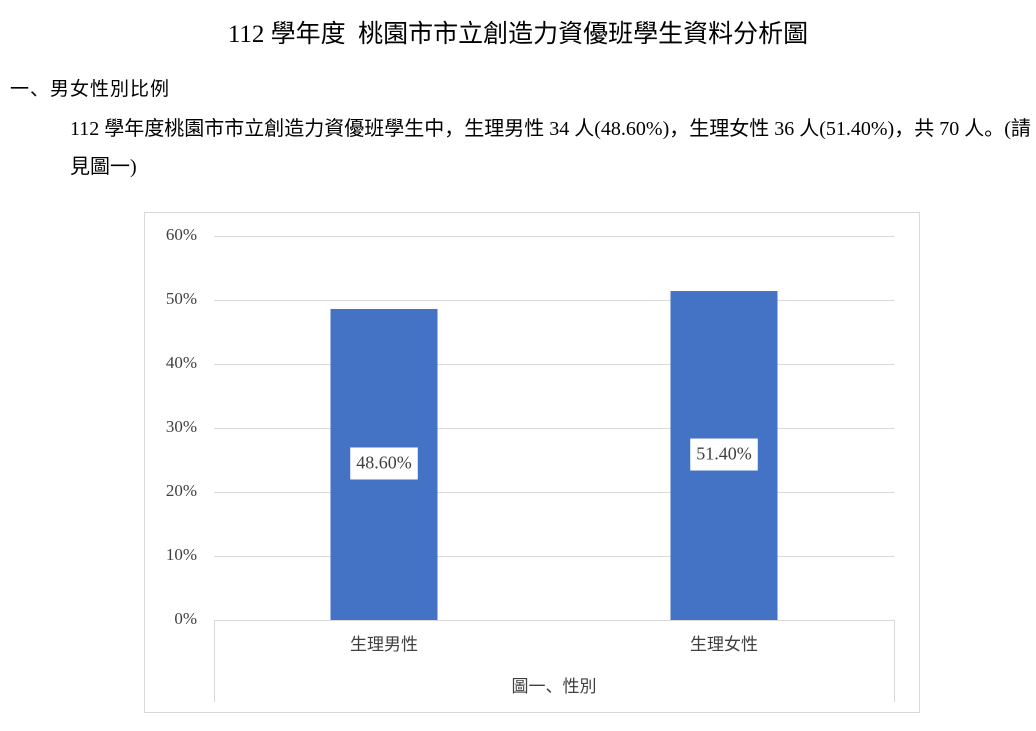  I want to click on y-tick-label: 20%, so click(181, 490).